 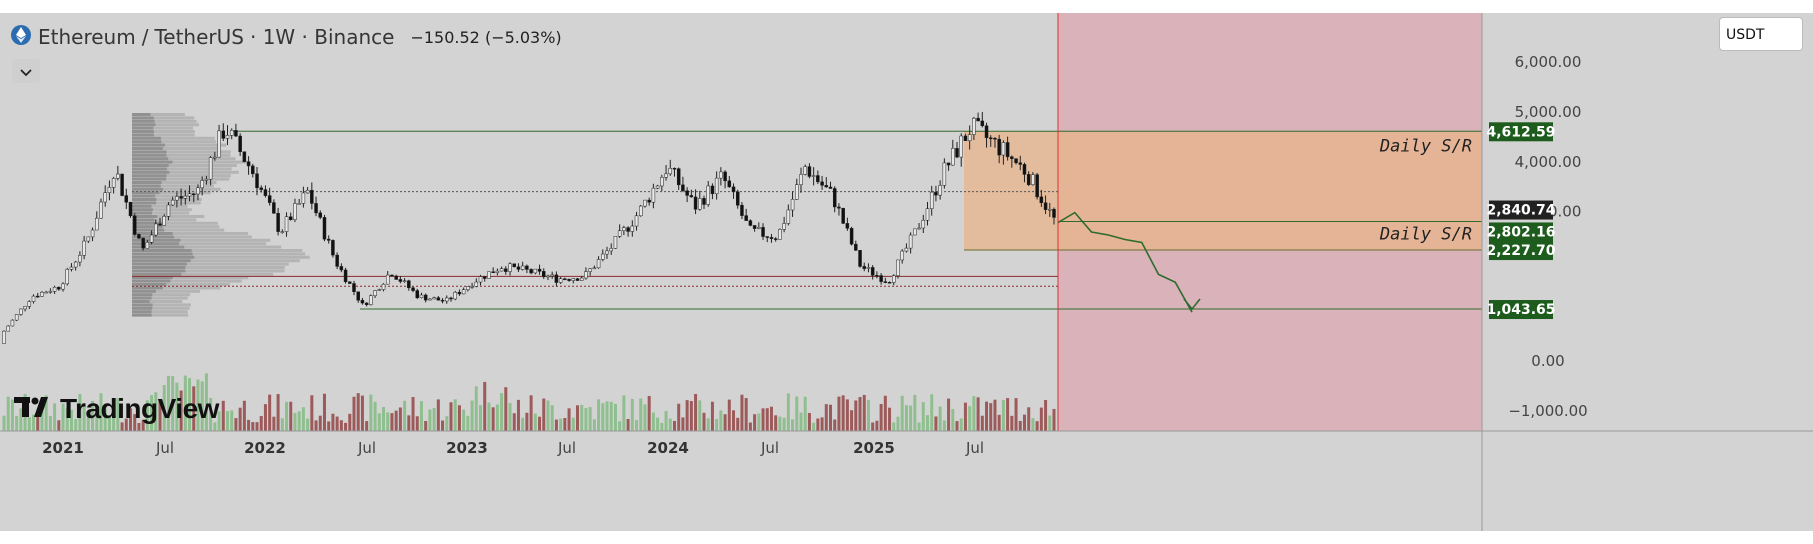 I want to click on tv-logo-icon, so click(x=34, y=409).